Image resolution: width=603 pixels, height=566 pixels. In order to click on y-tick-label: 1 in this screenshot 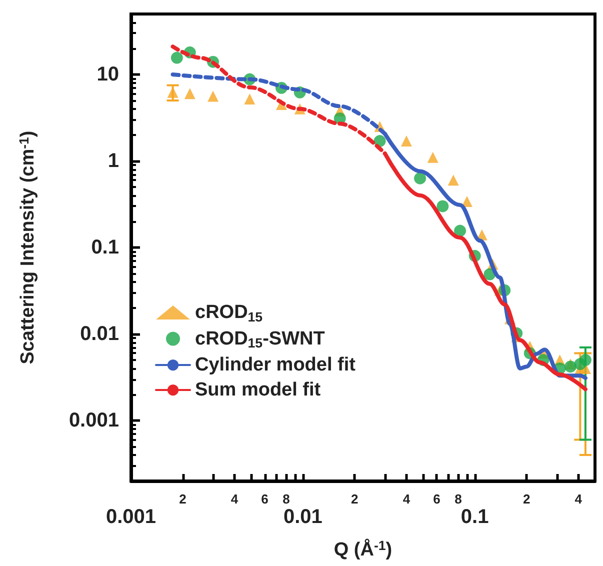, I will do `click(113, 161)`.